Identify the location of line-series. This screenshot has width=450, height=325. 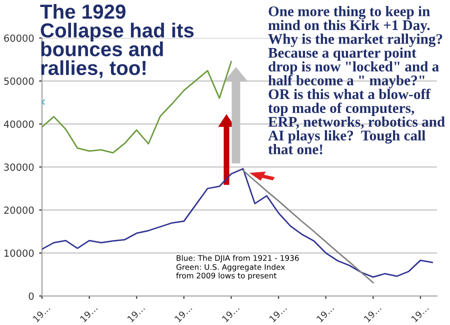
(137, 107).